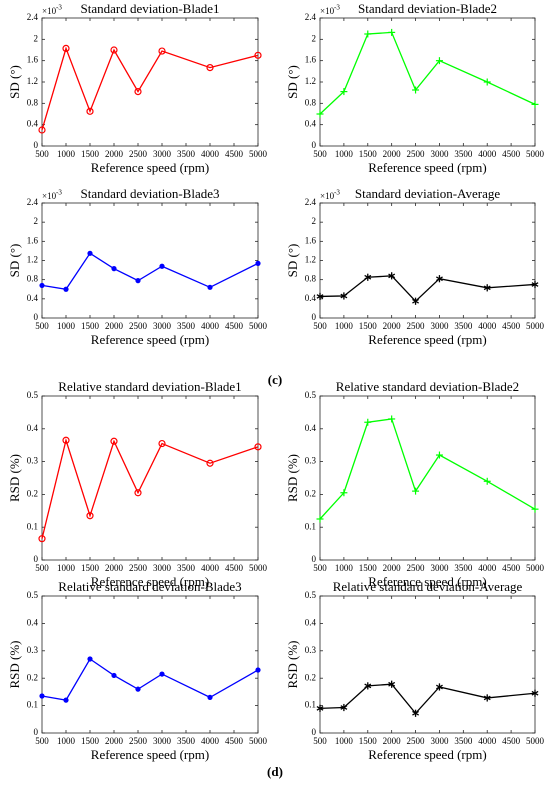 The height and width of the screenshot is (790, 550). What do you see at coordinates (42, 154) in the screenshot?
I see `x-tick-label: 500` at bounding box center [42, 154].